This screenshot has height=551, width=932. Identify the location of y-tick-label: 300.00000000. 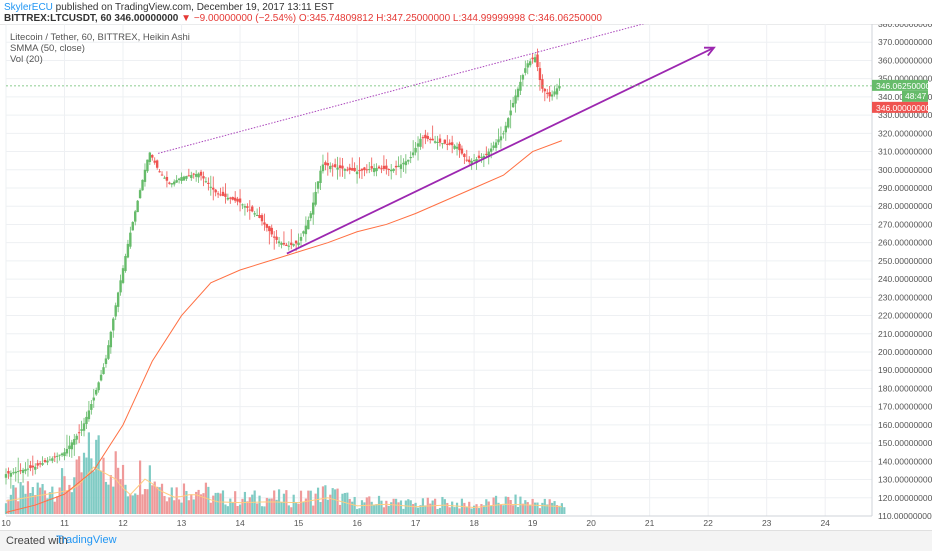
(905, 170).